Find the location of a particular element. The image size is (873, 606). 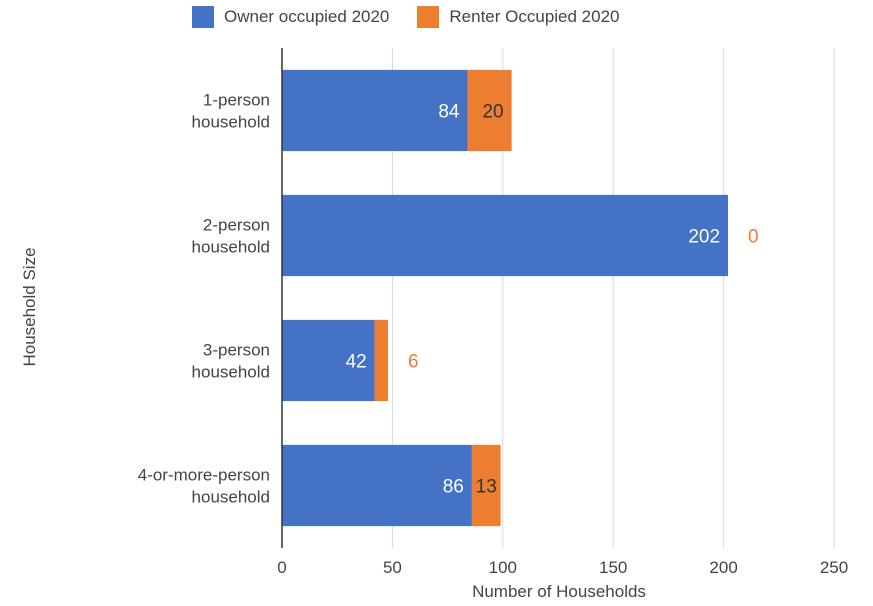

data-label-owner: 42 is located at coordinates (356, 362).